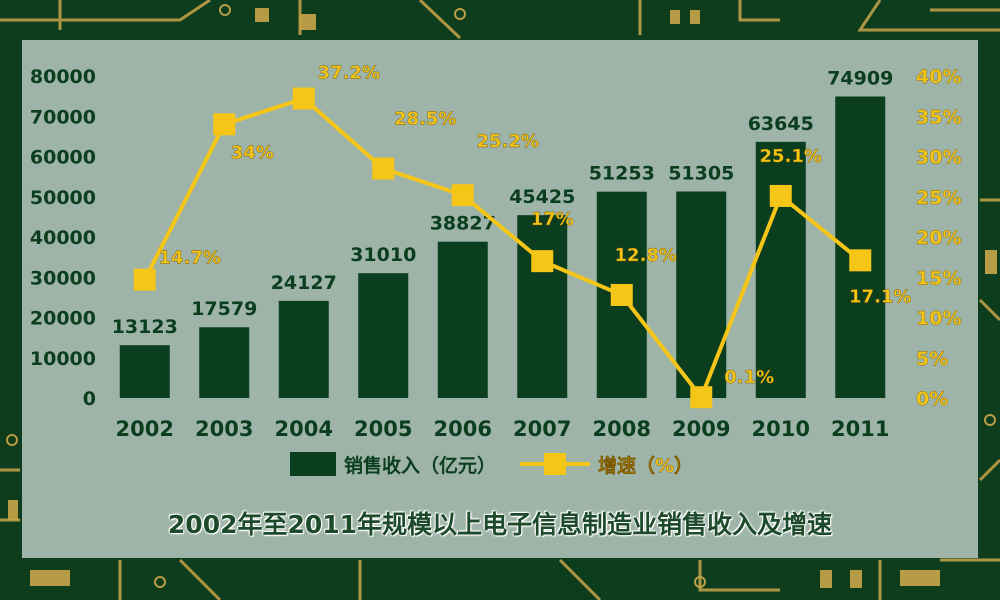 The height and width of the screenshot is (600, 1000). Describe the element at coordinates (349, 73) in the screenshot. I see `growth-value-label: 37.2%` at that location.